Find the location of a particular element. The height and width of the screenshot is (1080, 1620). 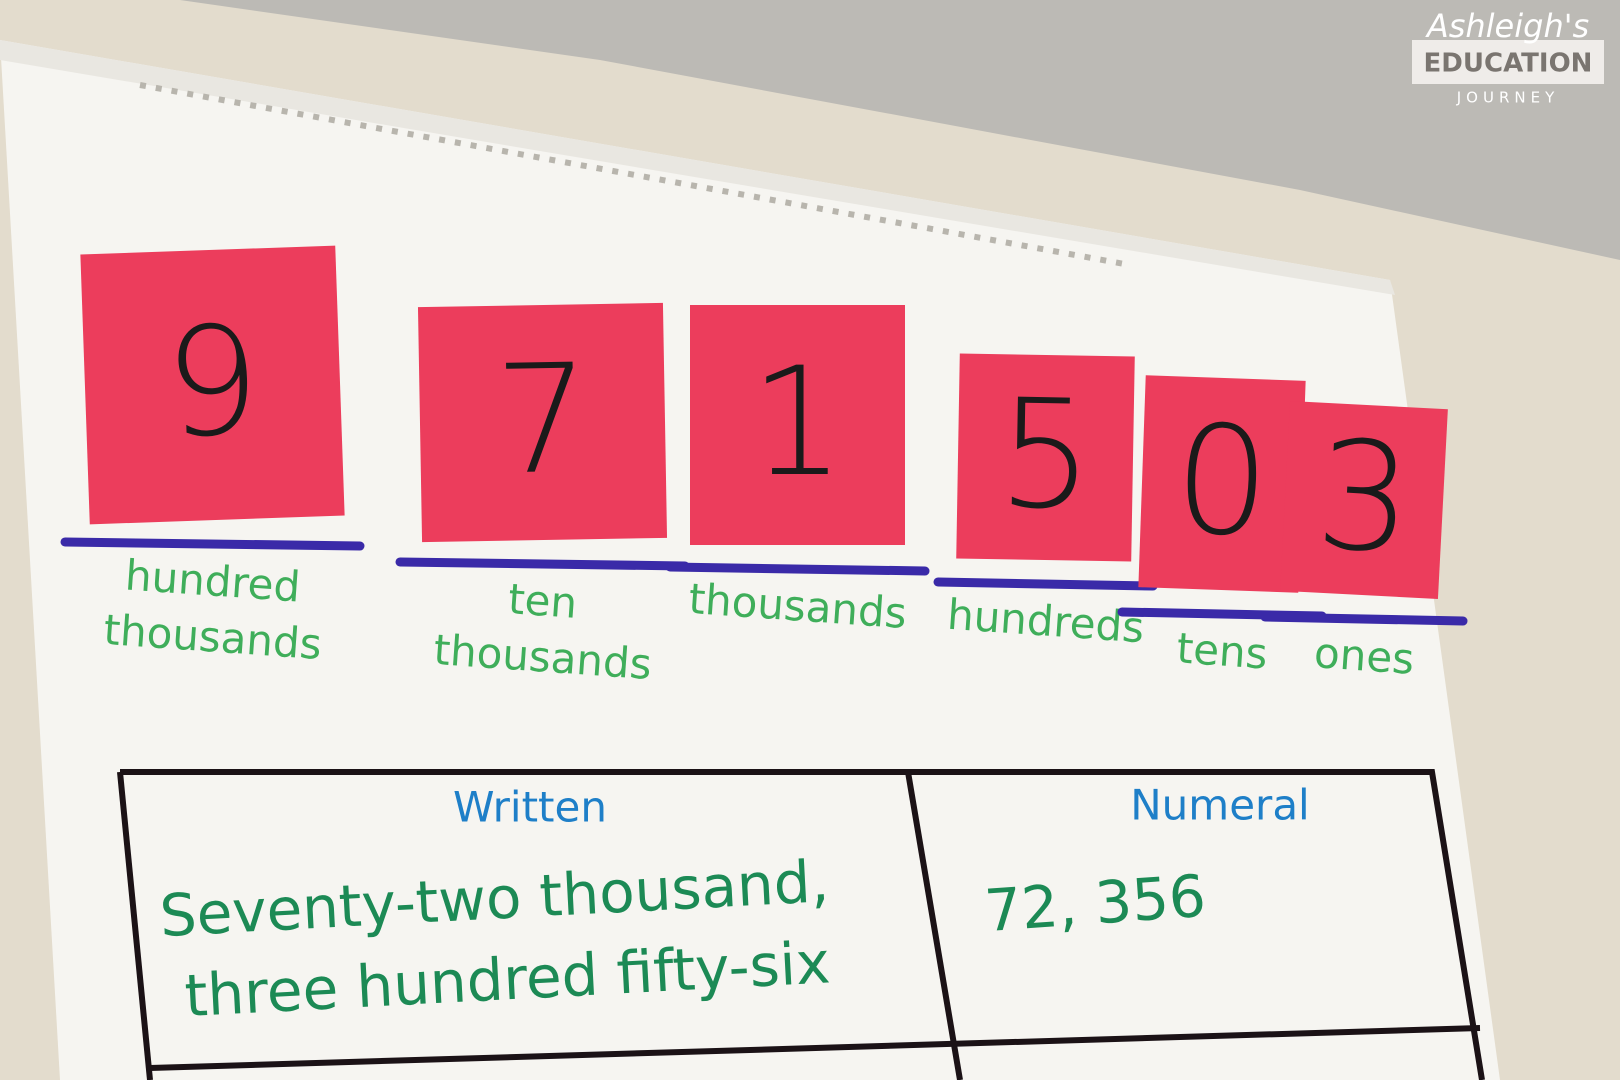

header-numeral: Numeral is located at coordinates (1219, 805).